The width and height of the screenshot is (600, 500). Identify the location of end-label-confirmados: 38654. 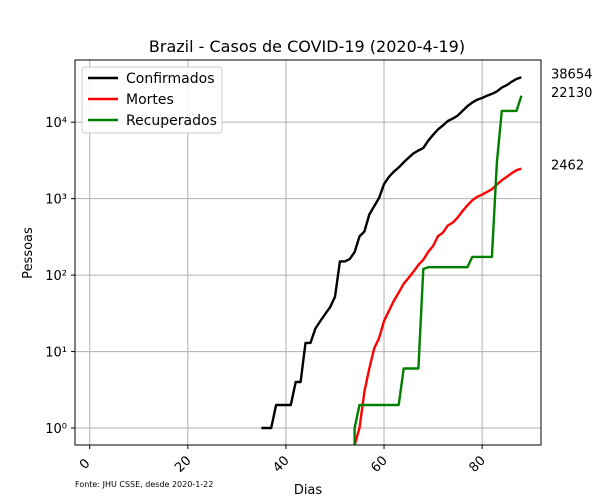
(571, 74).